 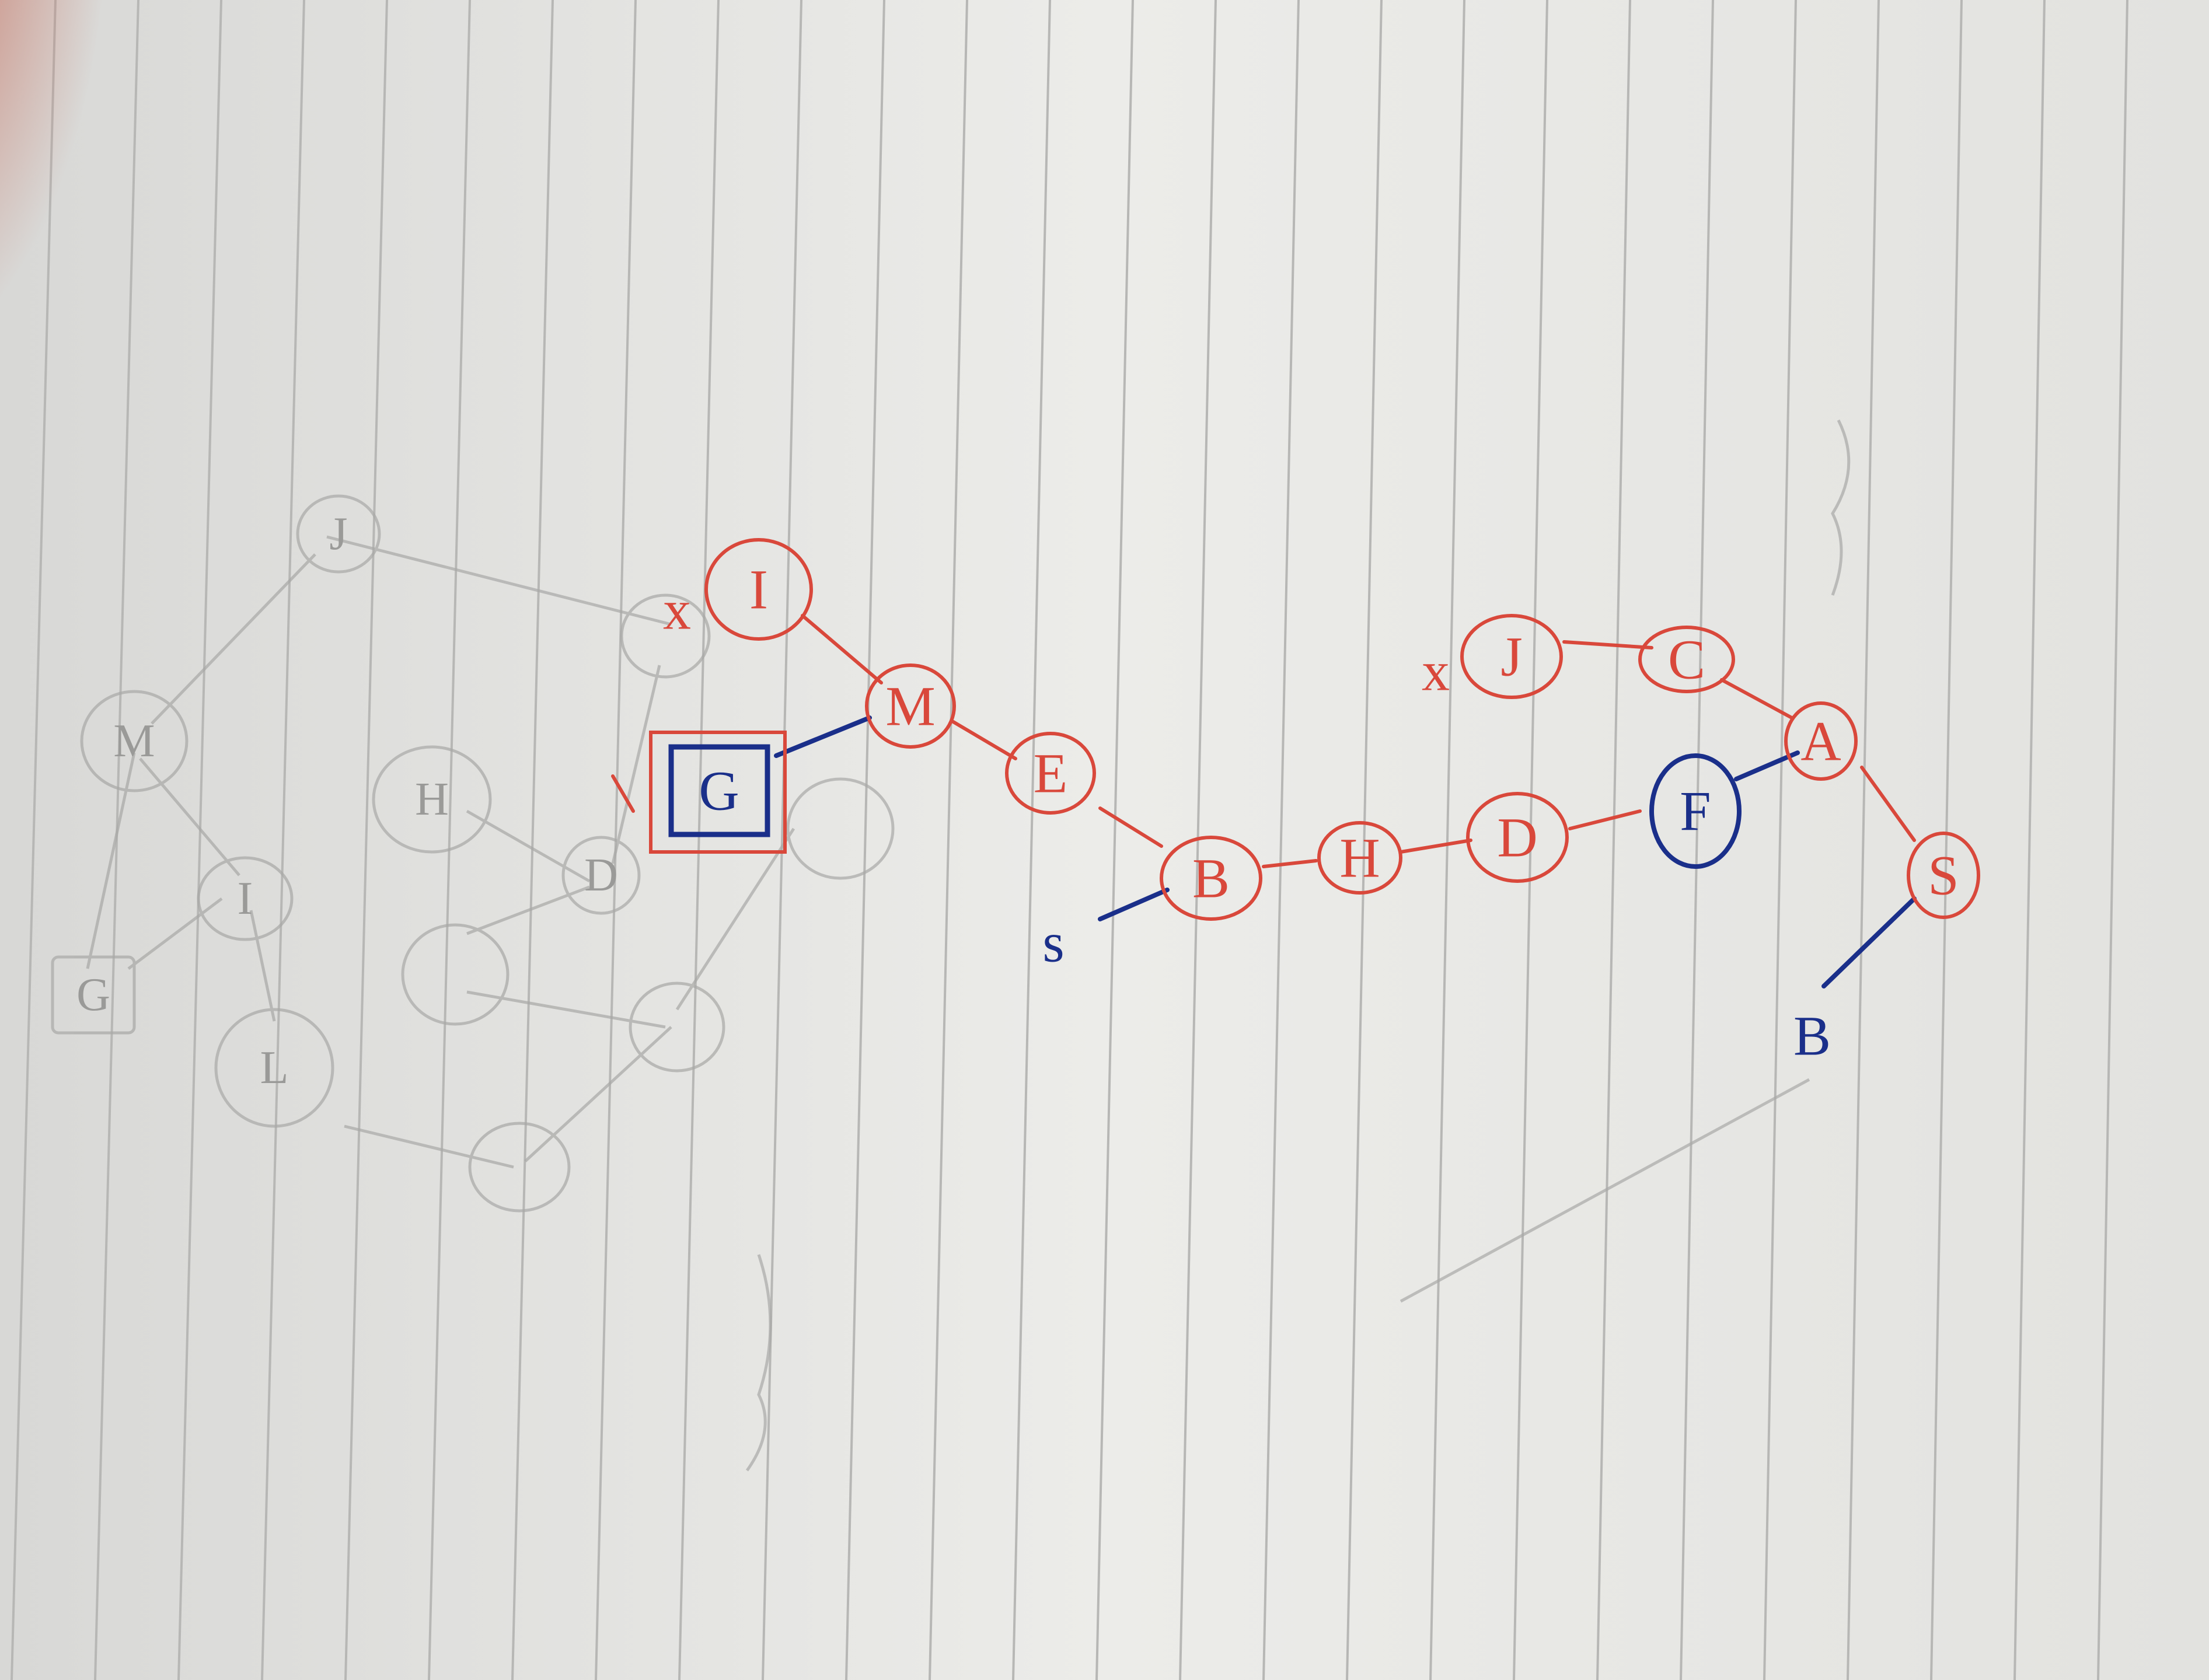 I want to click on node-label-f: F, so click(x=1696, y=811).